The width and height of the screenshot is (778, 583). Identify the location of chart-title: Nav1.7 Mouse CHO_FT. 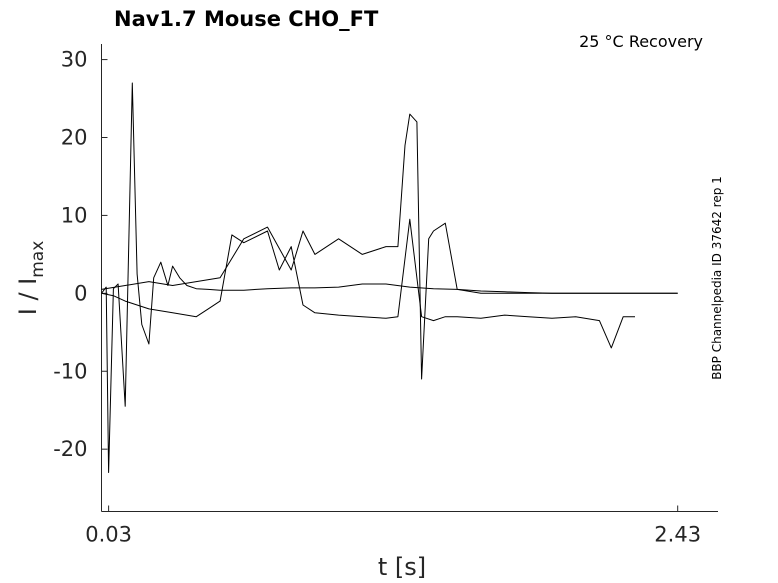
(246, 19).